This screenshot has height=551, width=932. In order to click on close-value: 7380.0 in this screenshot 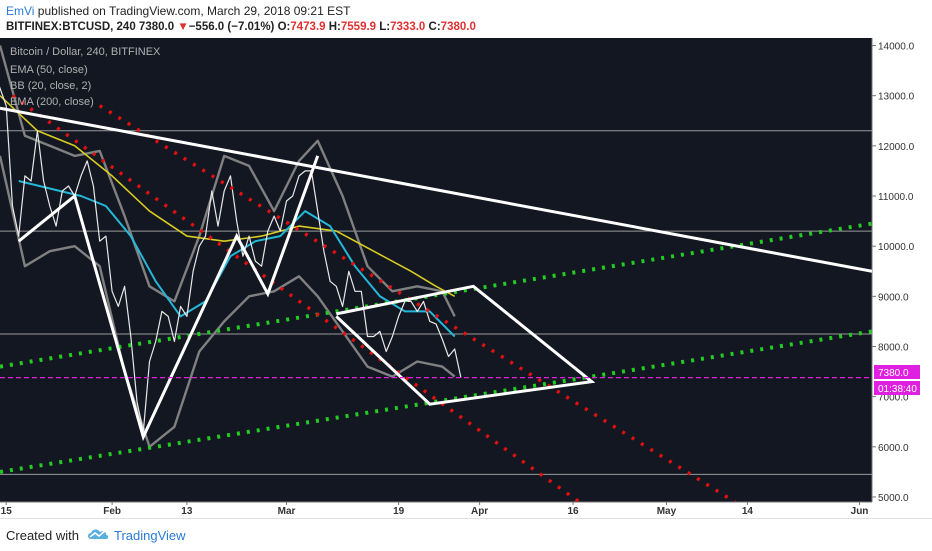, I will do `click(458, 27)`.